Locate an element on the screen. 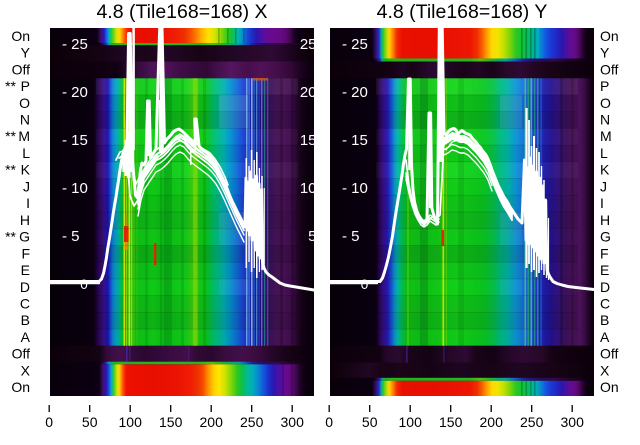 The image size is (640, 445). svg-text: 5 is located at coordinates (312, 236).